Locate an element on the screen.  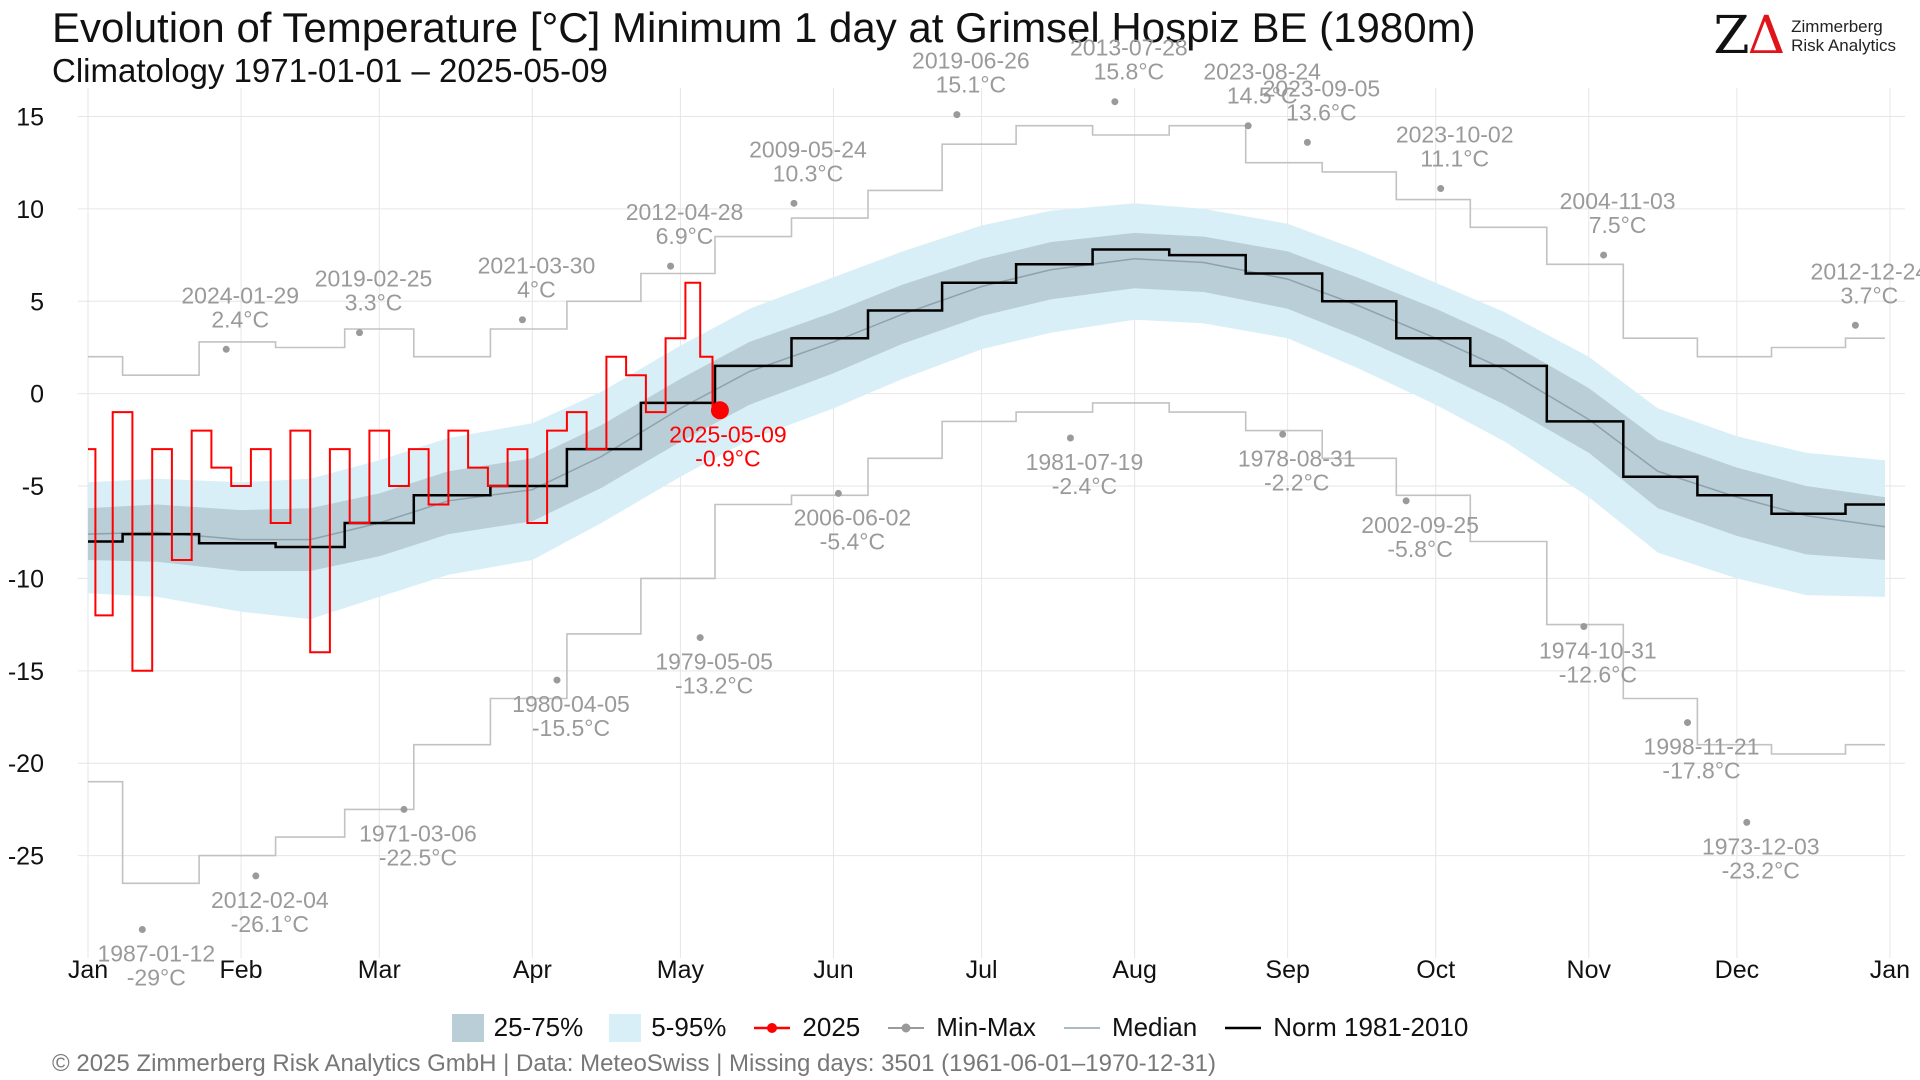
y-tick-label: -25 is located at coordinates (26, 857).